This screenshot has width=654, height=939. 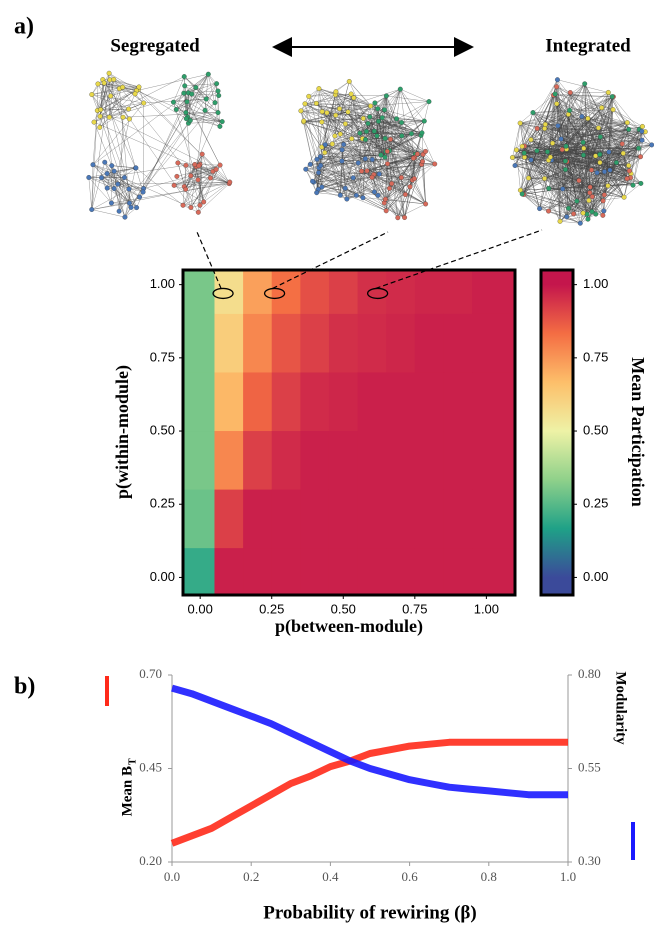 What do you see at coordinates (330, 260) in the screenshot?
I see `leader-line` at bounding box center [330, 260].